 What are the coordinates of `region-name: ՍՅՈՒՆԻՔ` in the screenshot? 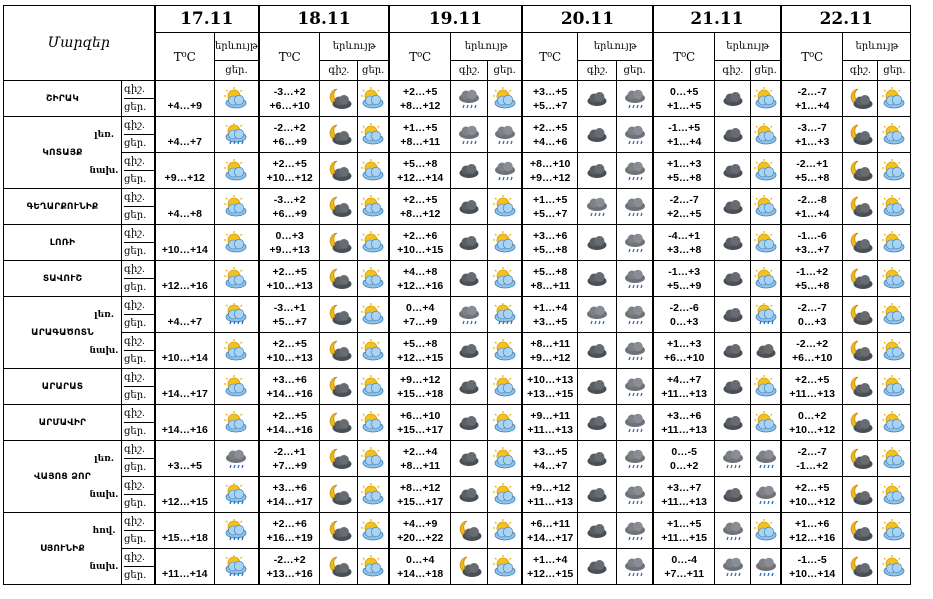 It's located at (62, 548).